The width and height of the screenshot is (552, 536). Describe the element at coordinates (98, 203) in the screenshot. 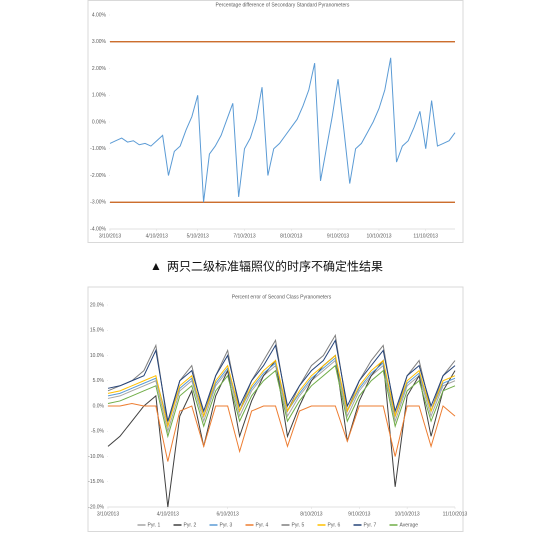

I see `y-tick-label: -3.00%` at that location.